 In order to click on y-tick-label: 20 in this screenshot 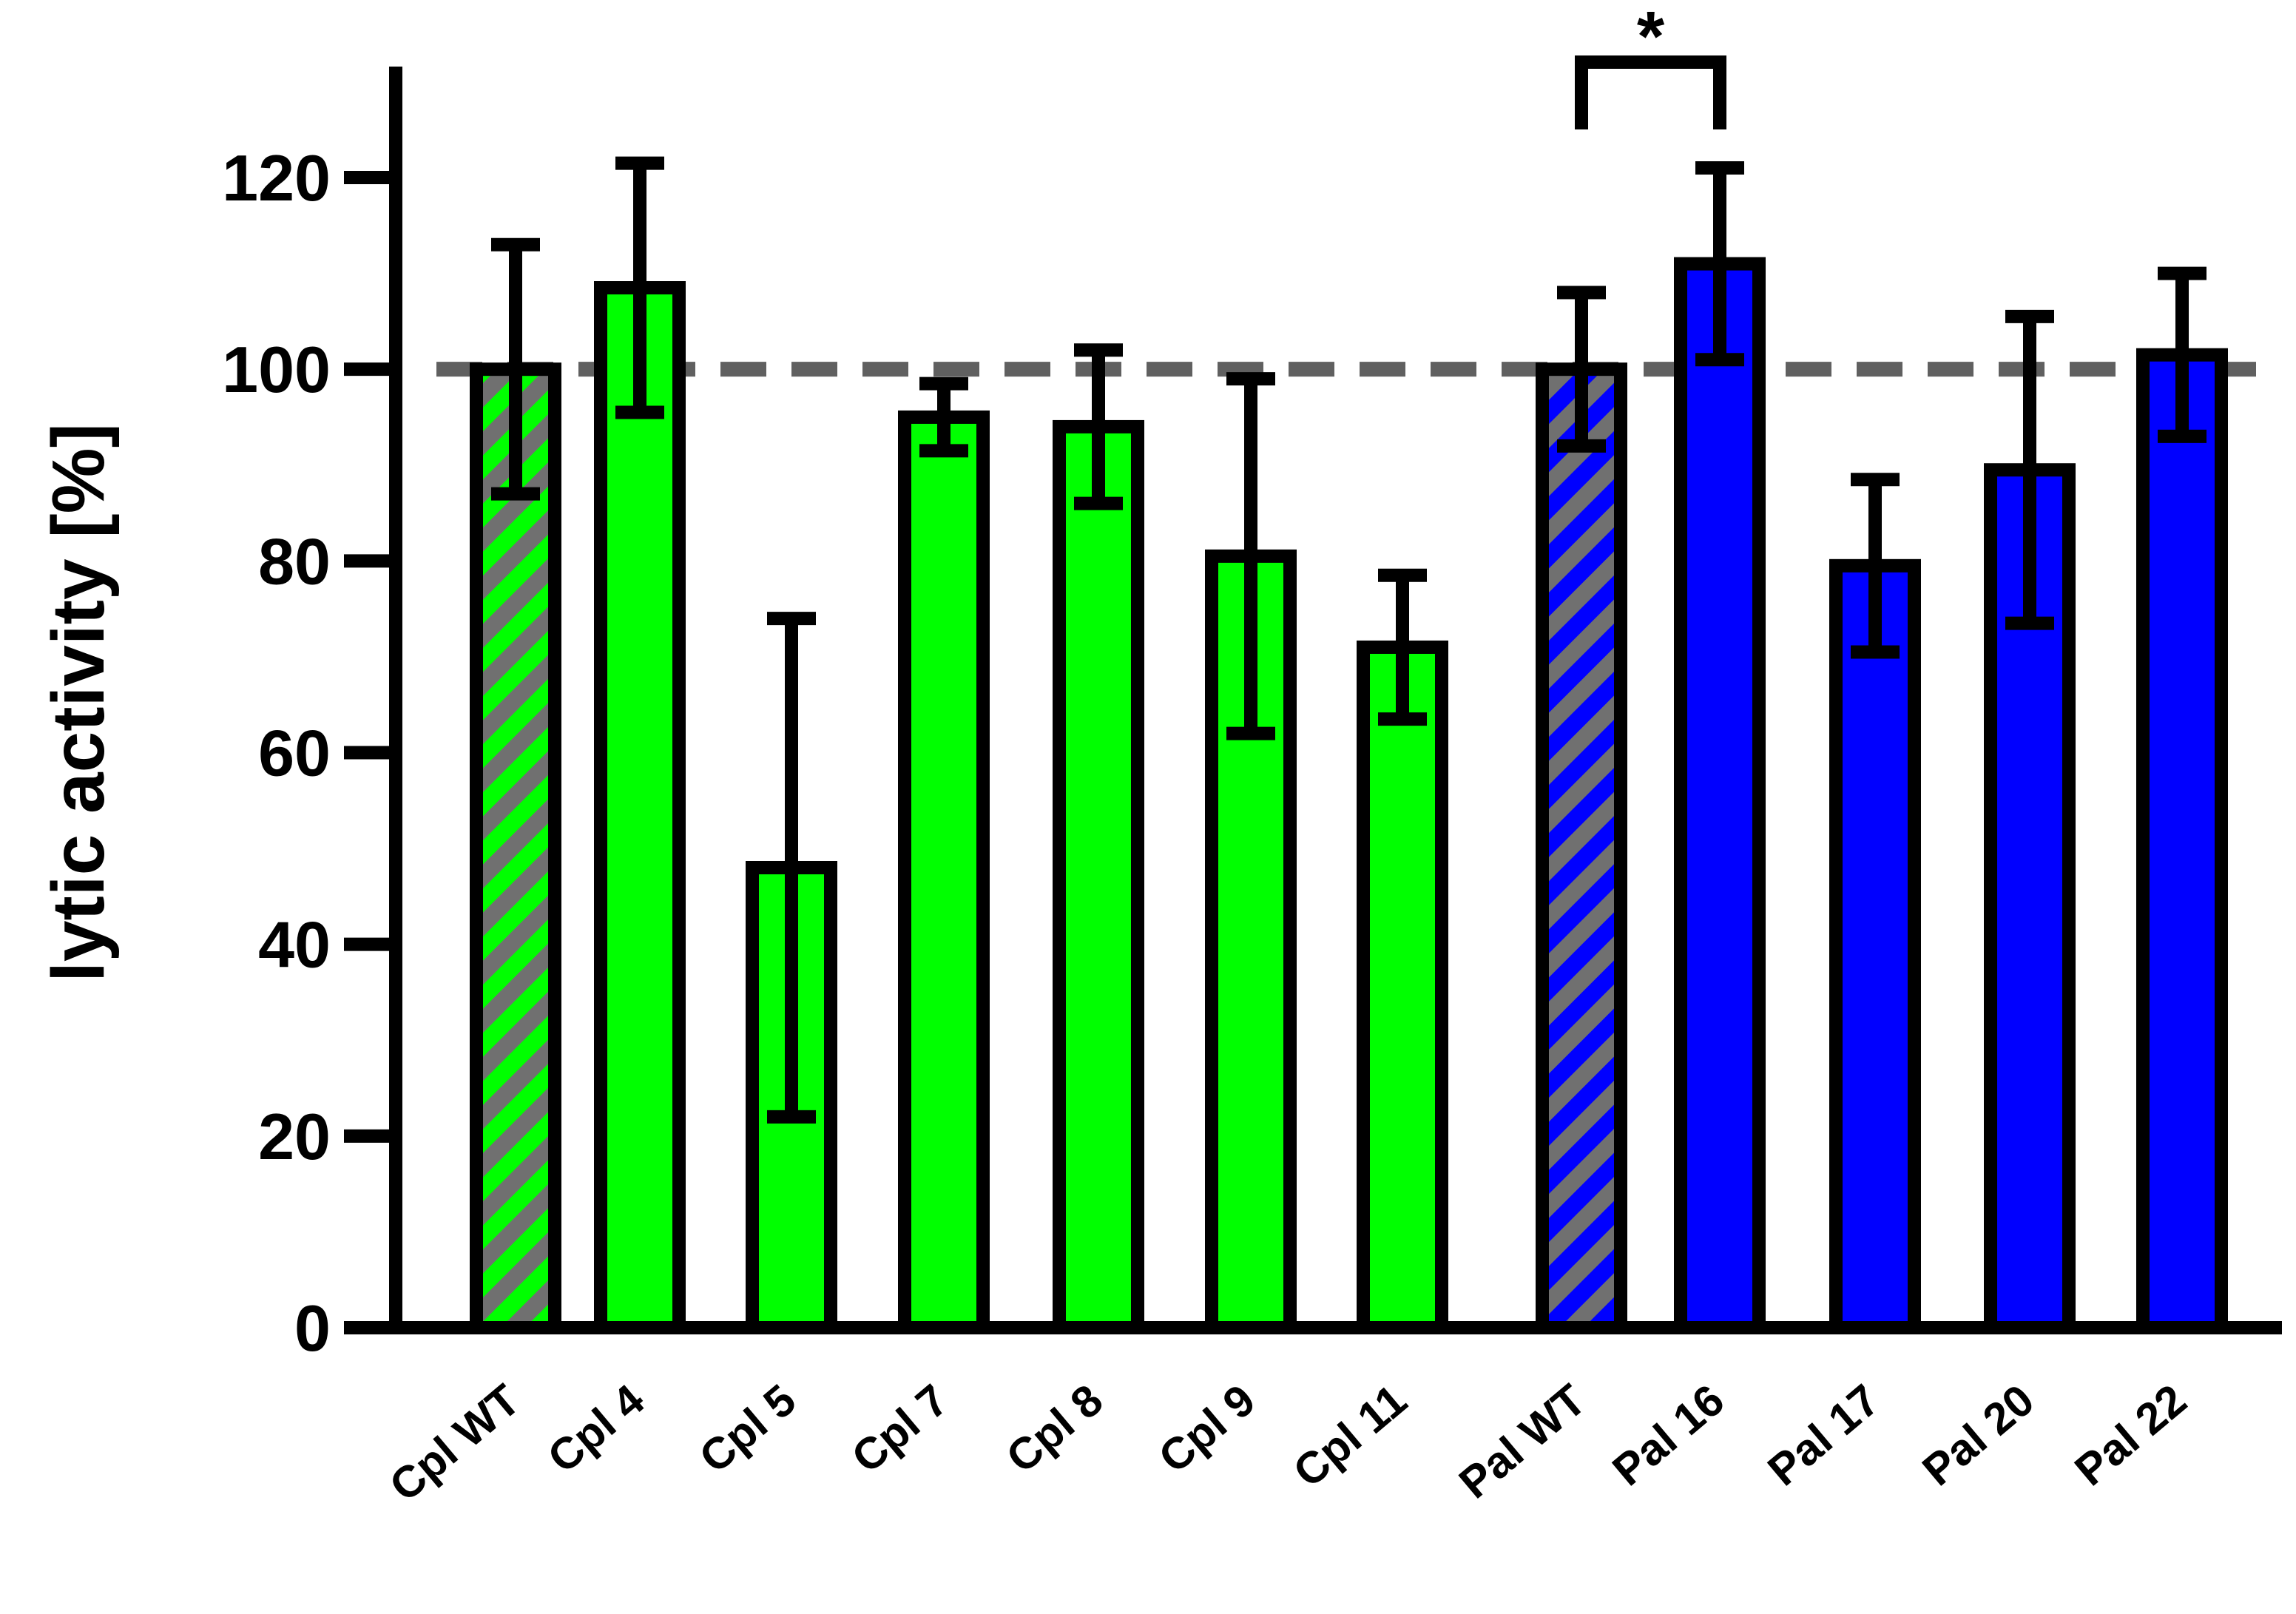, I will do `click(294, 1136)`.